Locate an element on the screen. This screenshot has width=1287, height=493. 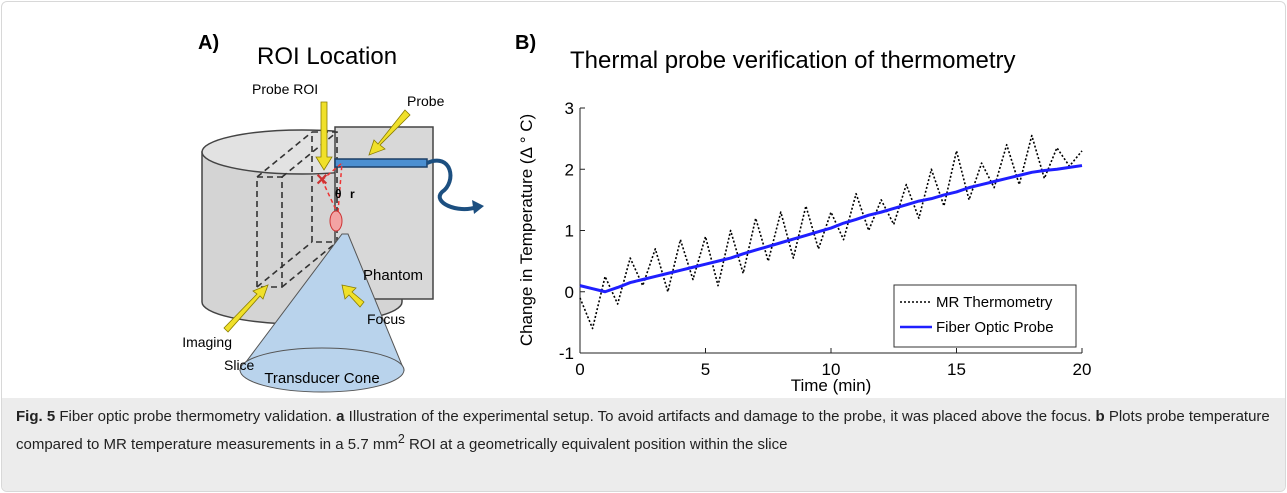
x-axis-label: Time (min) is located at coordinates (831, 385).